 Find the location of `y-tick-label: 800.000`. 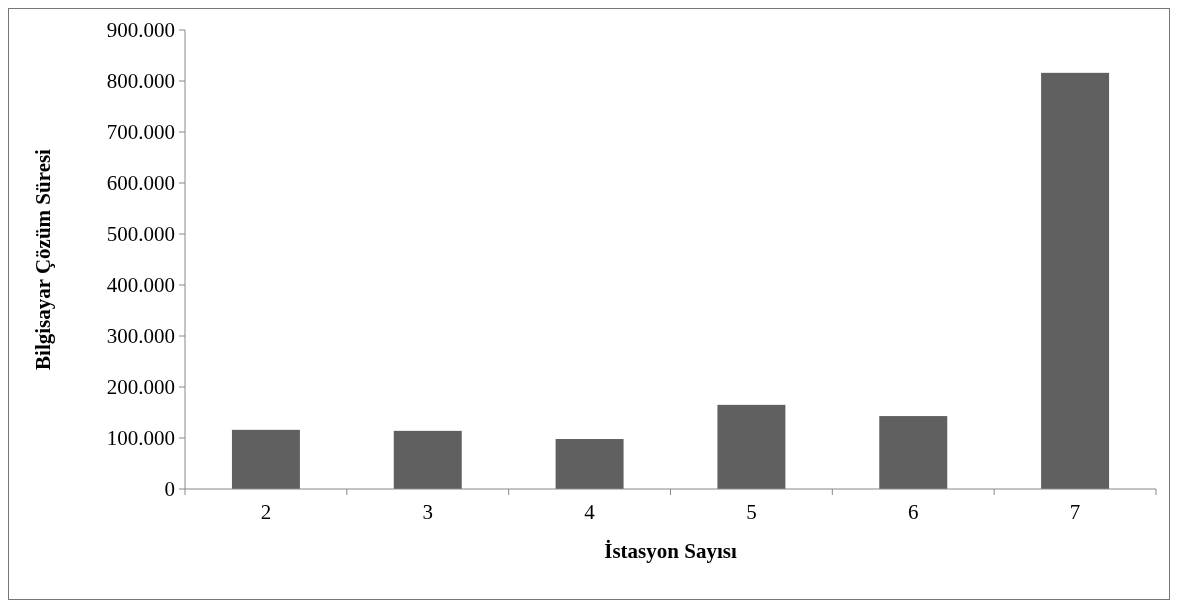

y-tick-label: 800.000 is located at coordinates (140, 81).